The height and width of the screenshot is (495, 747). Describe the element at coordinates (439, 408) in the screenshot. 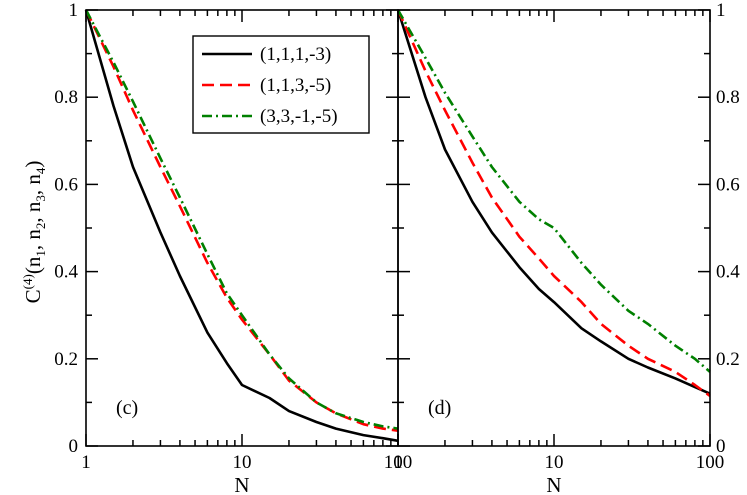

I see `panel-label: (d)` at that location.